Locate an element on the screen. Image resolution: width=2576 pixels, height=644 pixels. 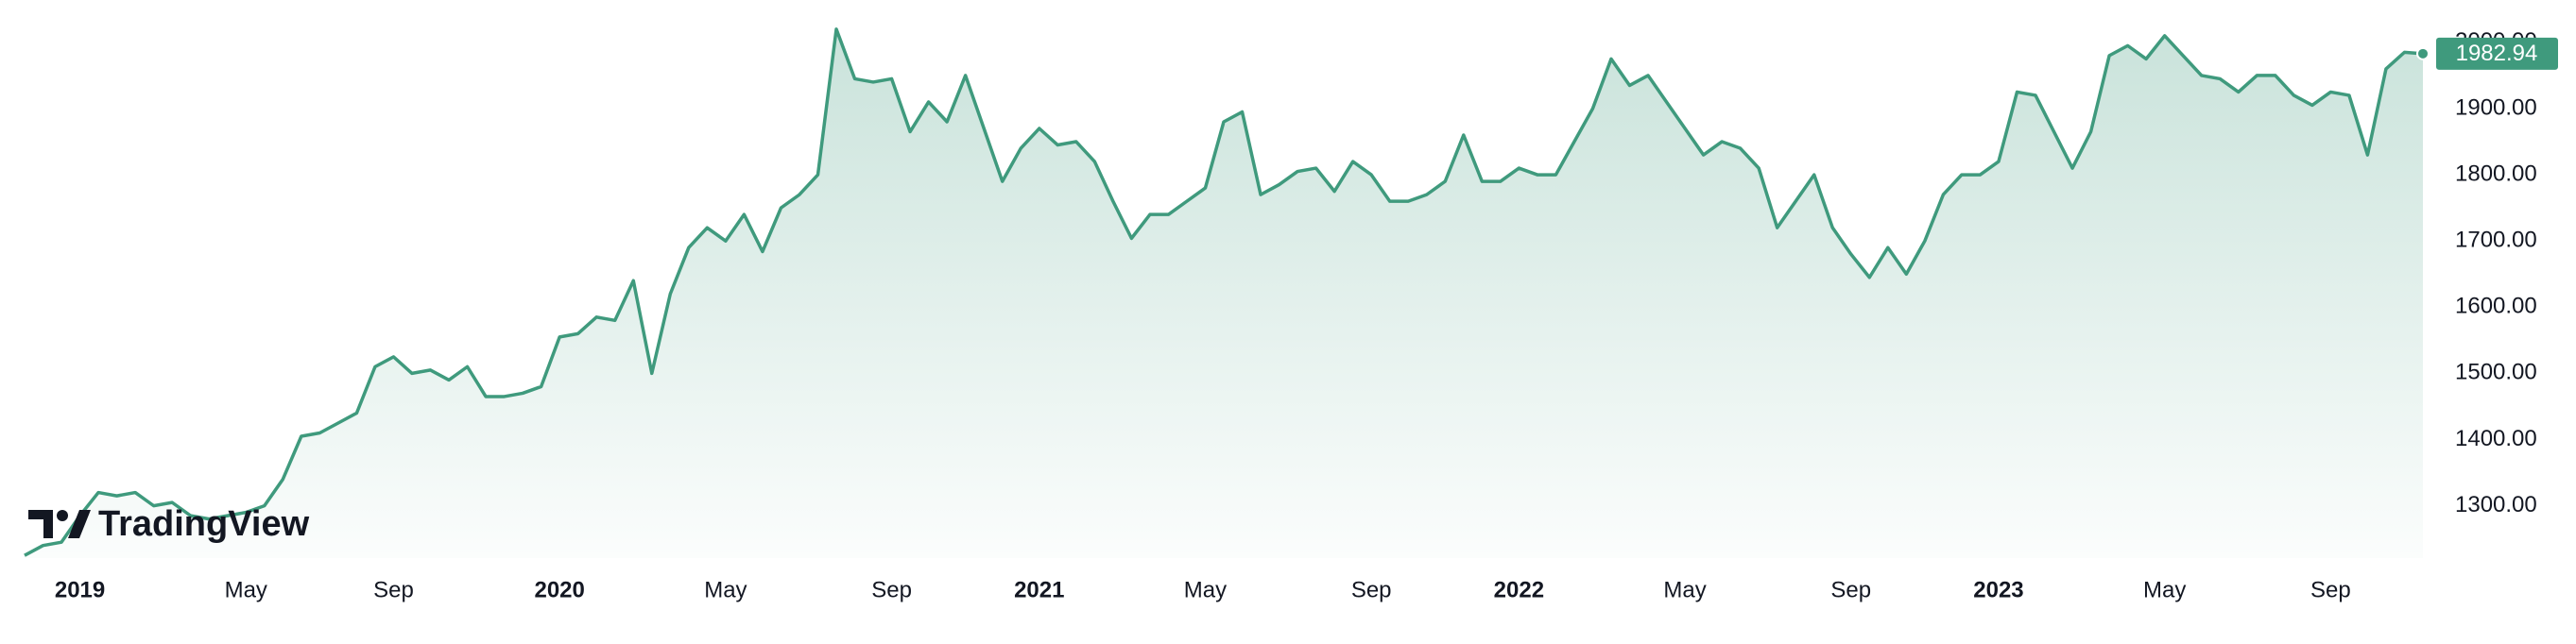
watermark: TradingView is located at coordinates (169, 524).